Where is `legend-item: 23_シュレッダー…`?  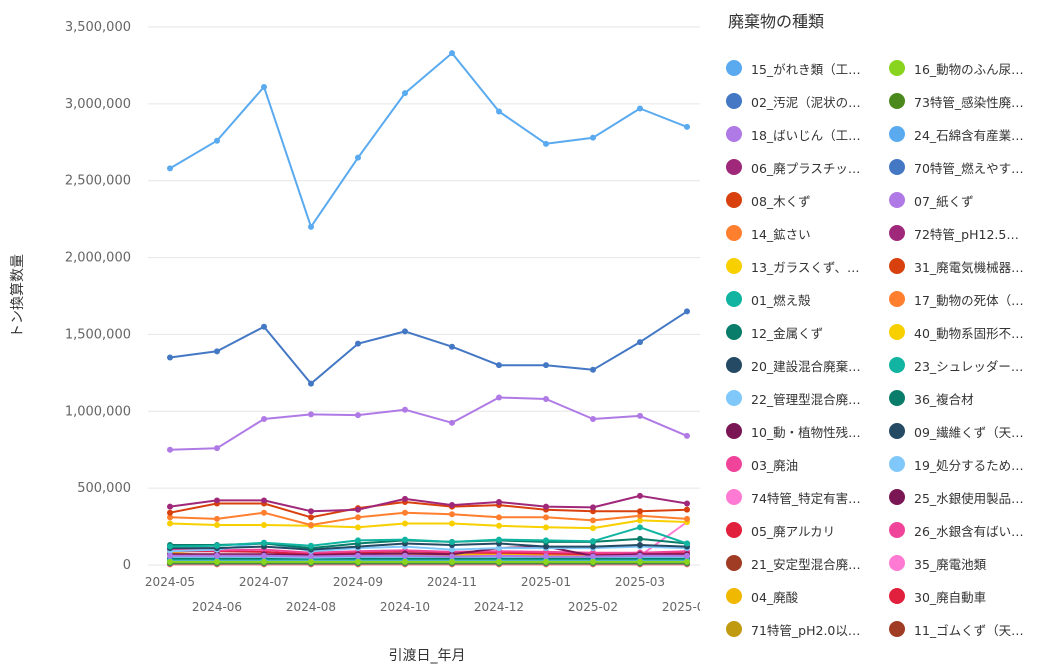 legend-item: 23_シュレッダー… is located at coordinates (963, 365).